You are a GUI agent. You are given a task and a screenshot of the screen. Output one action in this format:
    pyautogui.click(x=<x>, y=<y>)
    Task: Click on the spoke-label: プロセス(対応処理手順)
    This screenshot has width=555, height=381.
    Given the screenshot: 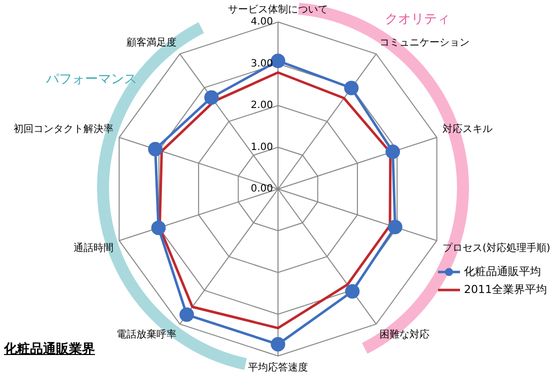 What is the action you would take?
    pyautogui.click(x=496, y=248)
    